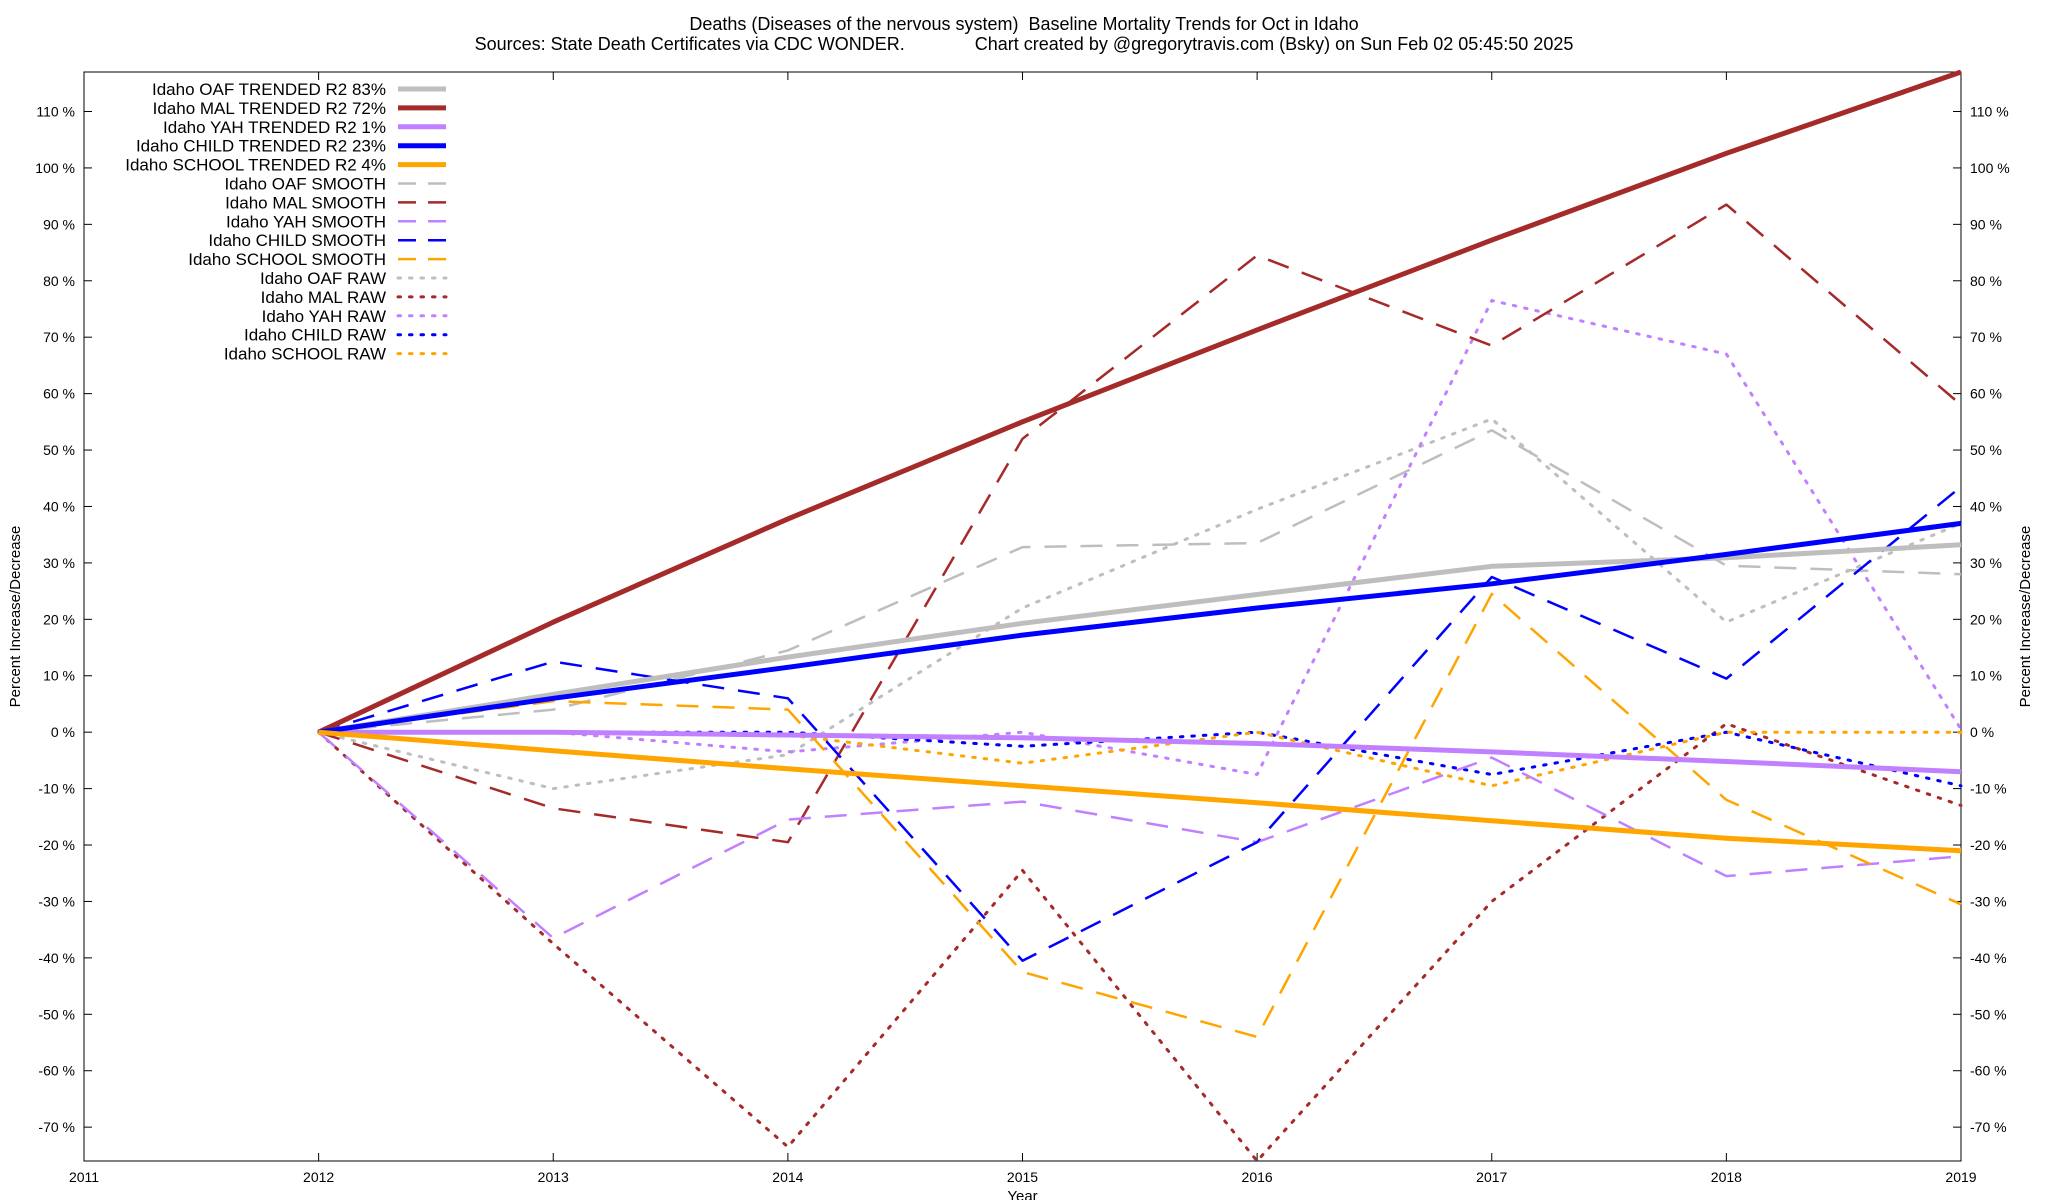 The image size is (2048, 1200). Describe the element at coordinates (1982, 732) in the screenshot. I see `y2-tick-label: 0 %` at that location.